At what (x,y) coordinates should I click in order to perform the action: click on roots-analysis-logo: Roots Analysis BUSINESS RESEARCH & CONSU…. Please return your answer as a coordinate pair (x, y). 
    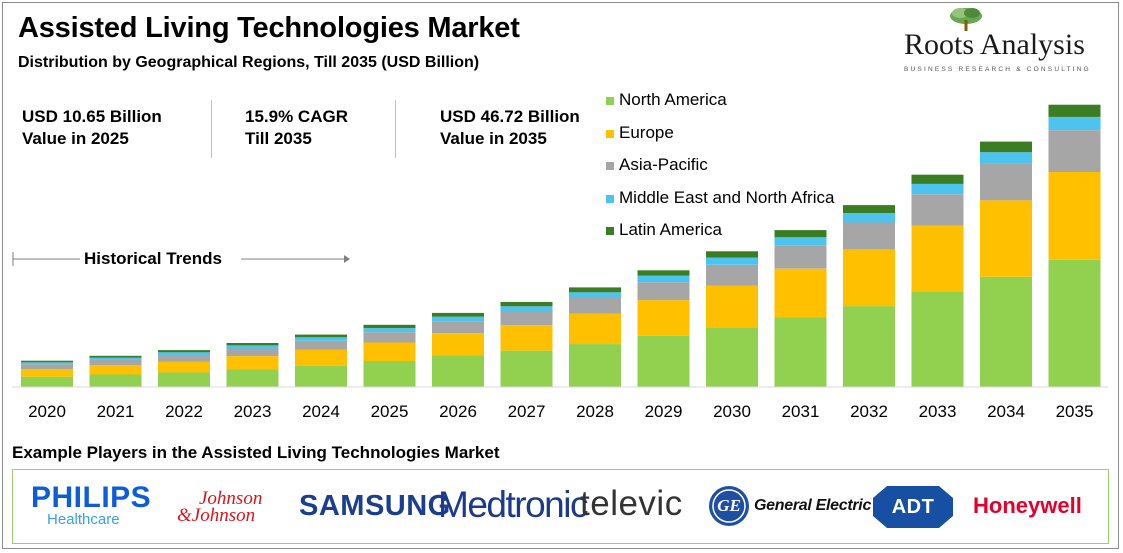
    Looking at the image, I should click on (997, 42).